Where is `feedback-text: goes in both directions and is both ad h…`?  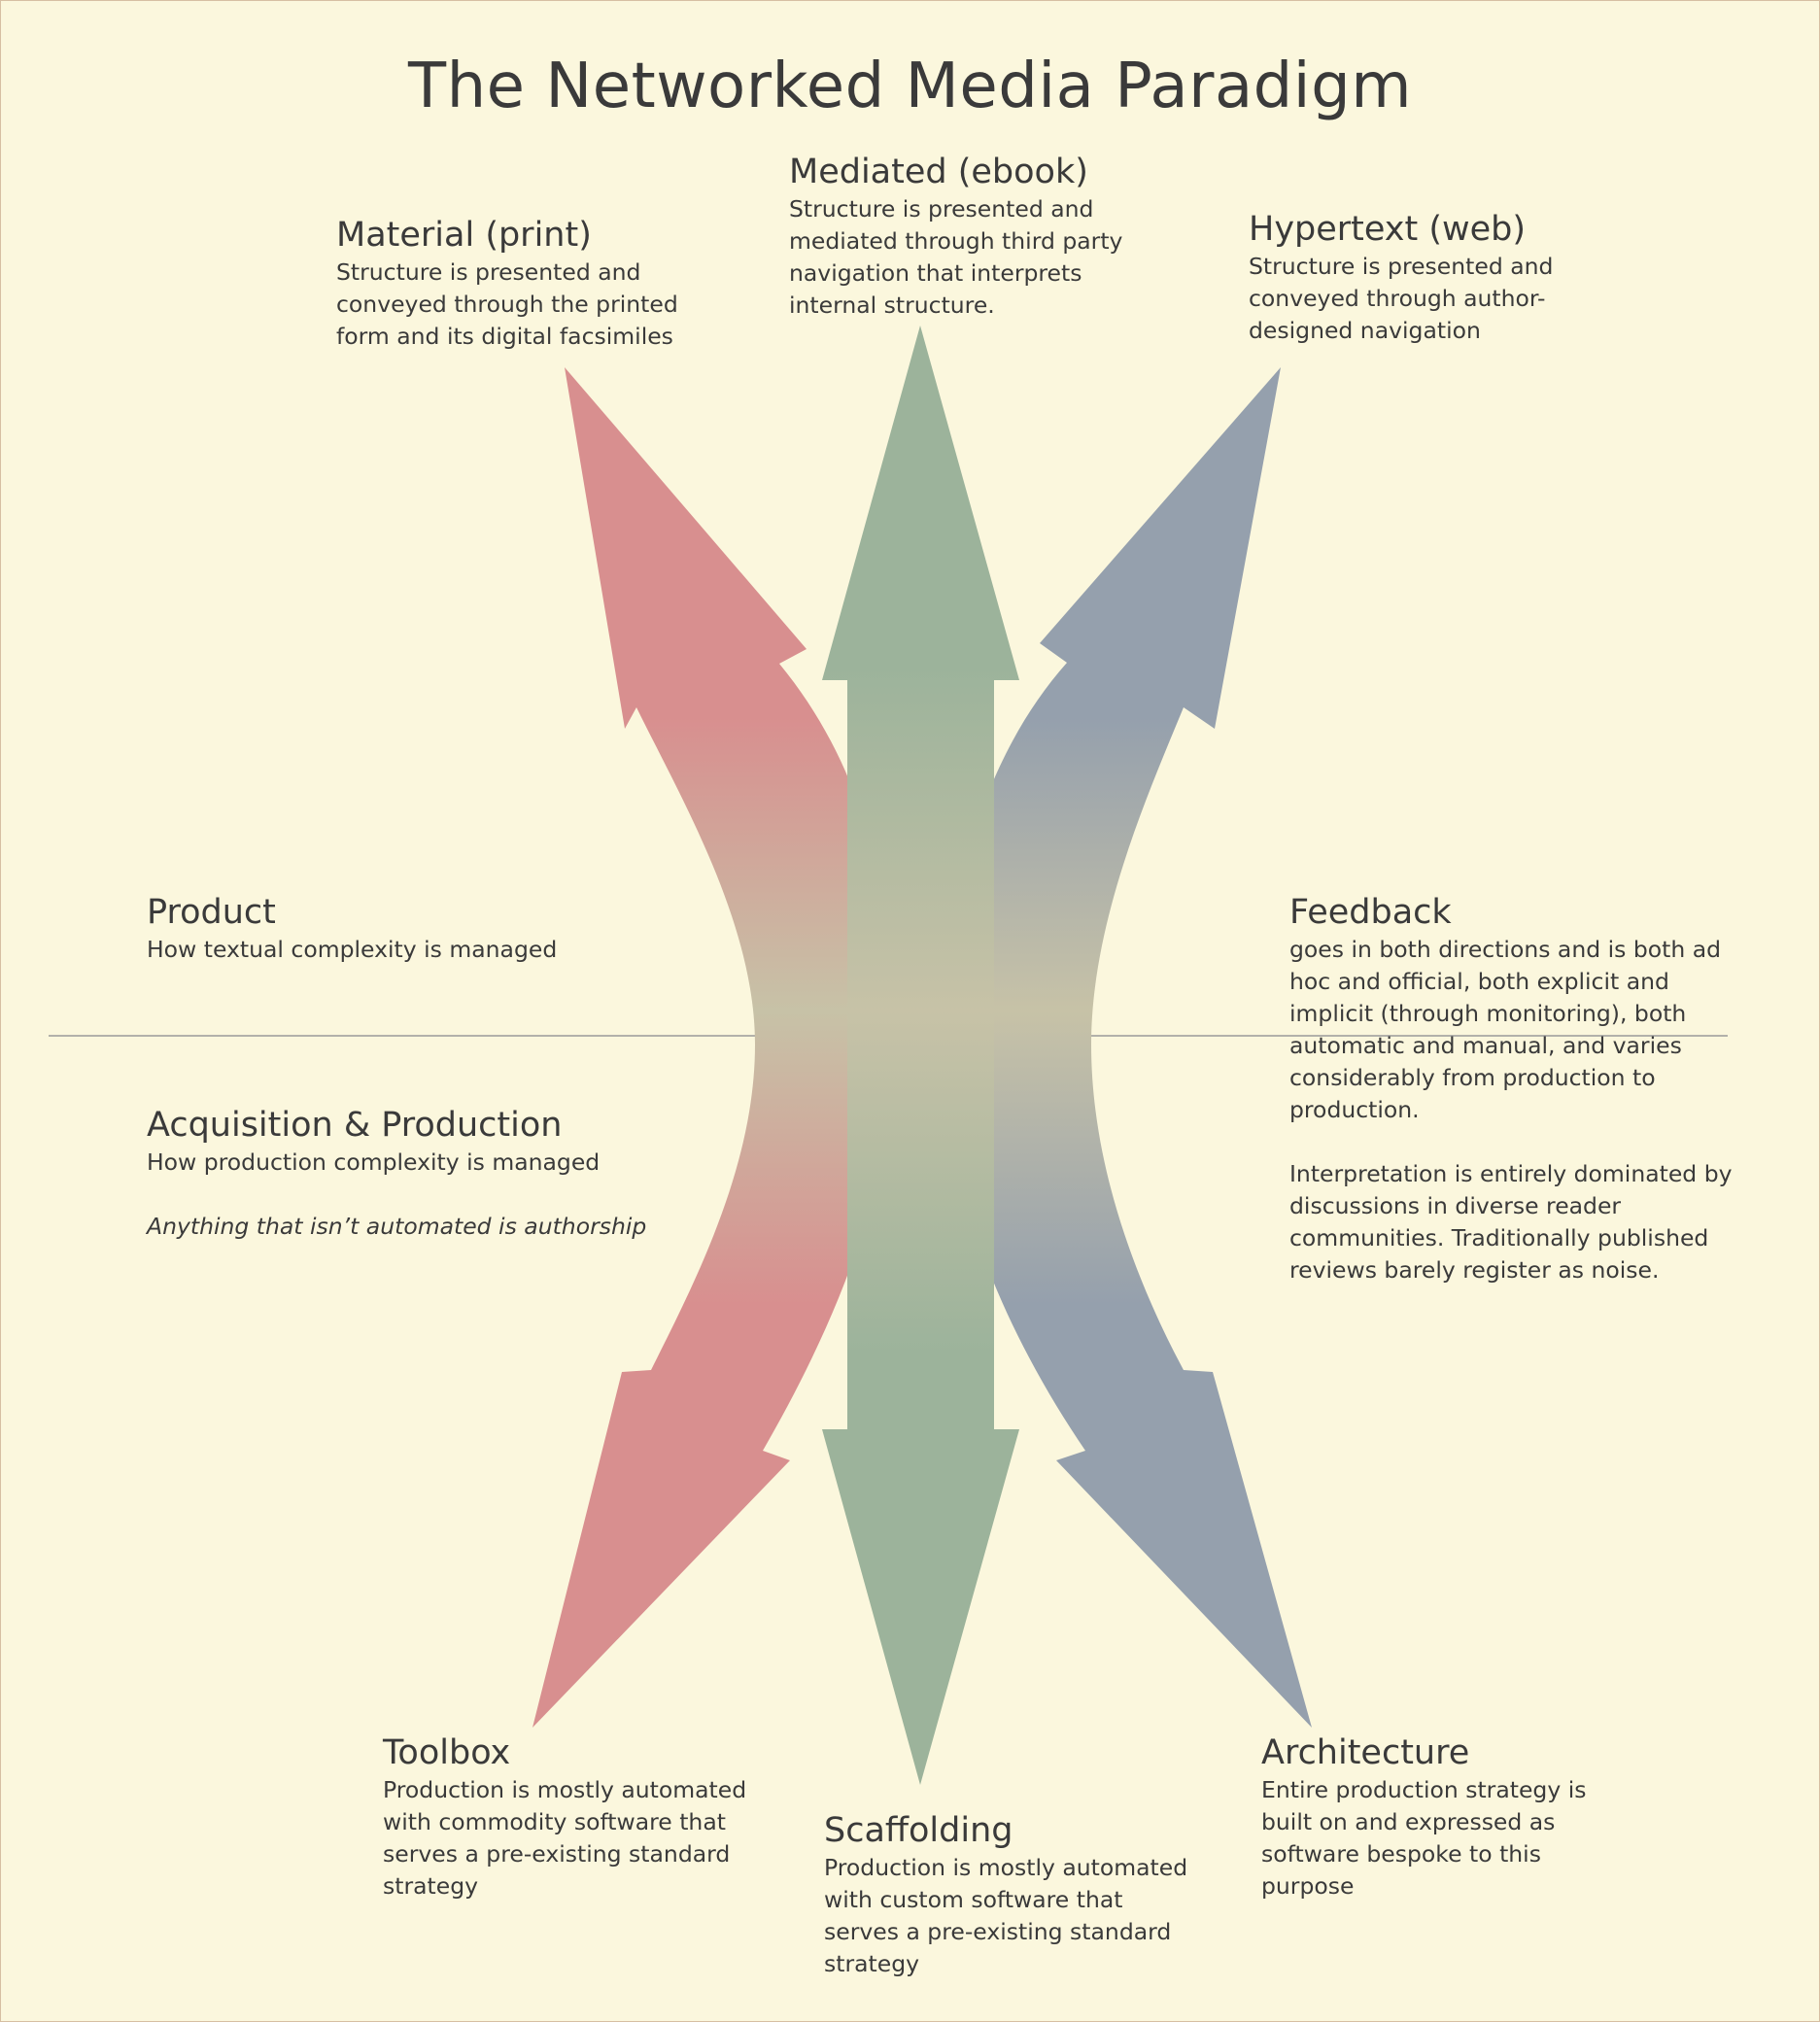
feedback-text: goes in both directions and is both ad h… is located at coordinates (1505, 1029).